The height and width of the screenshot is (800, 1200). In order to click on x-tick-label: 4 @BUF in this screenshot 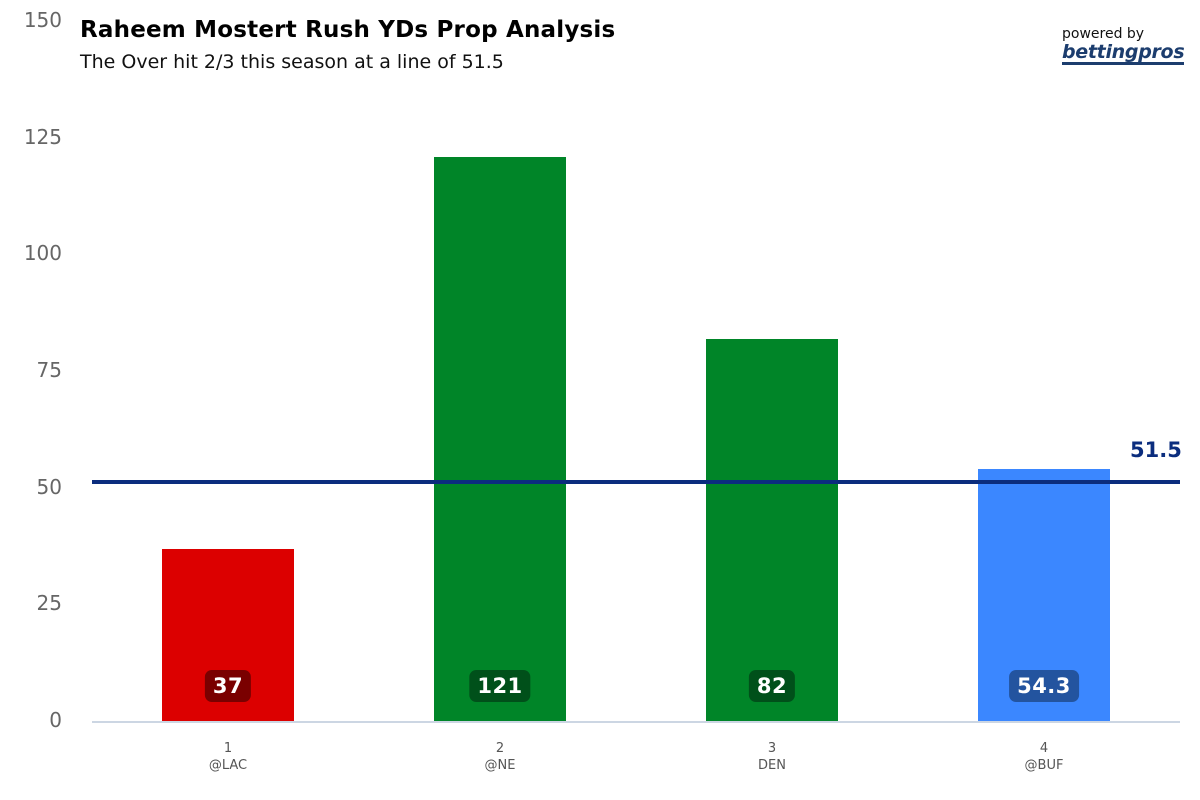, I will do `click(1044, 757)`.